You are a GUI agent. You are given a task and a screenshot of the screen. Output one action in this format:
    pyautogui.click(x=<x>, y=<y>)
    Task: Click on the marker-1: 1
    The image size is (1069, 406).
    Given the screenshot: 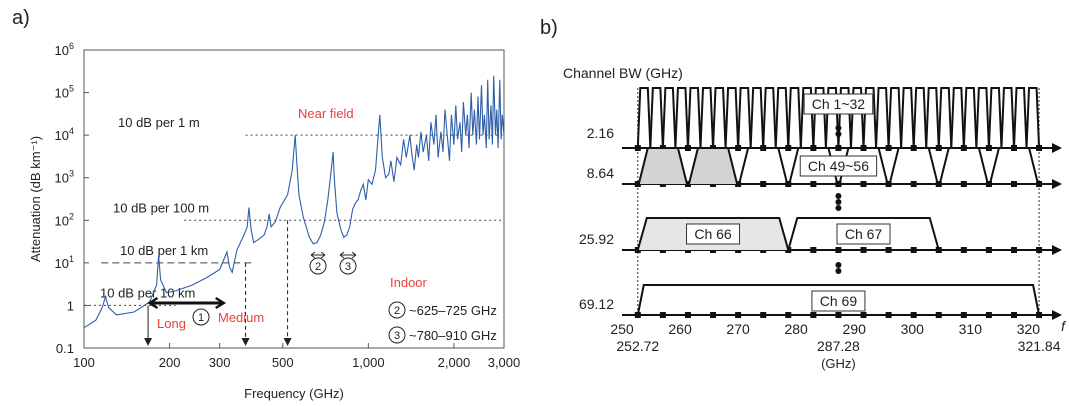 What is the action you would take?
    pyautogui.click(x=201, y=317)
    